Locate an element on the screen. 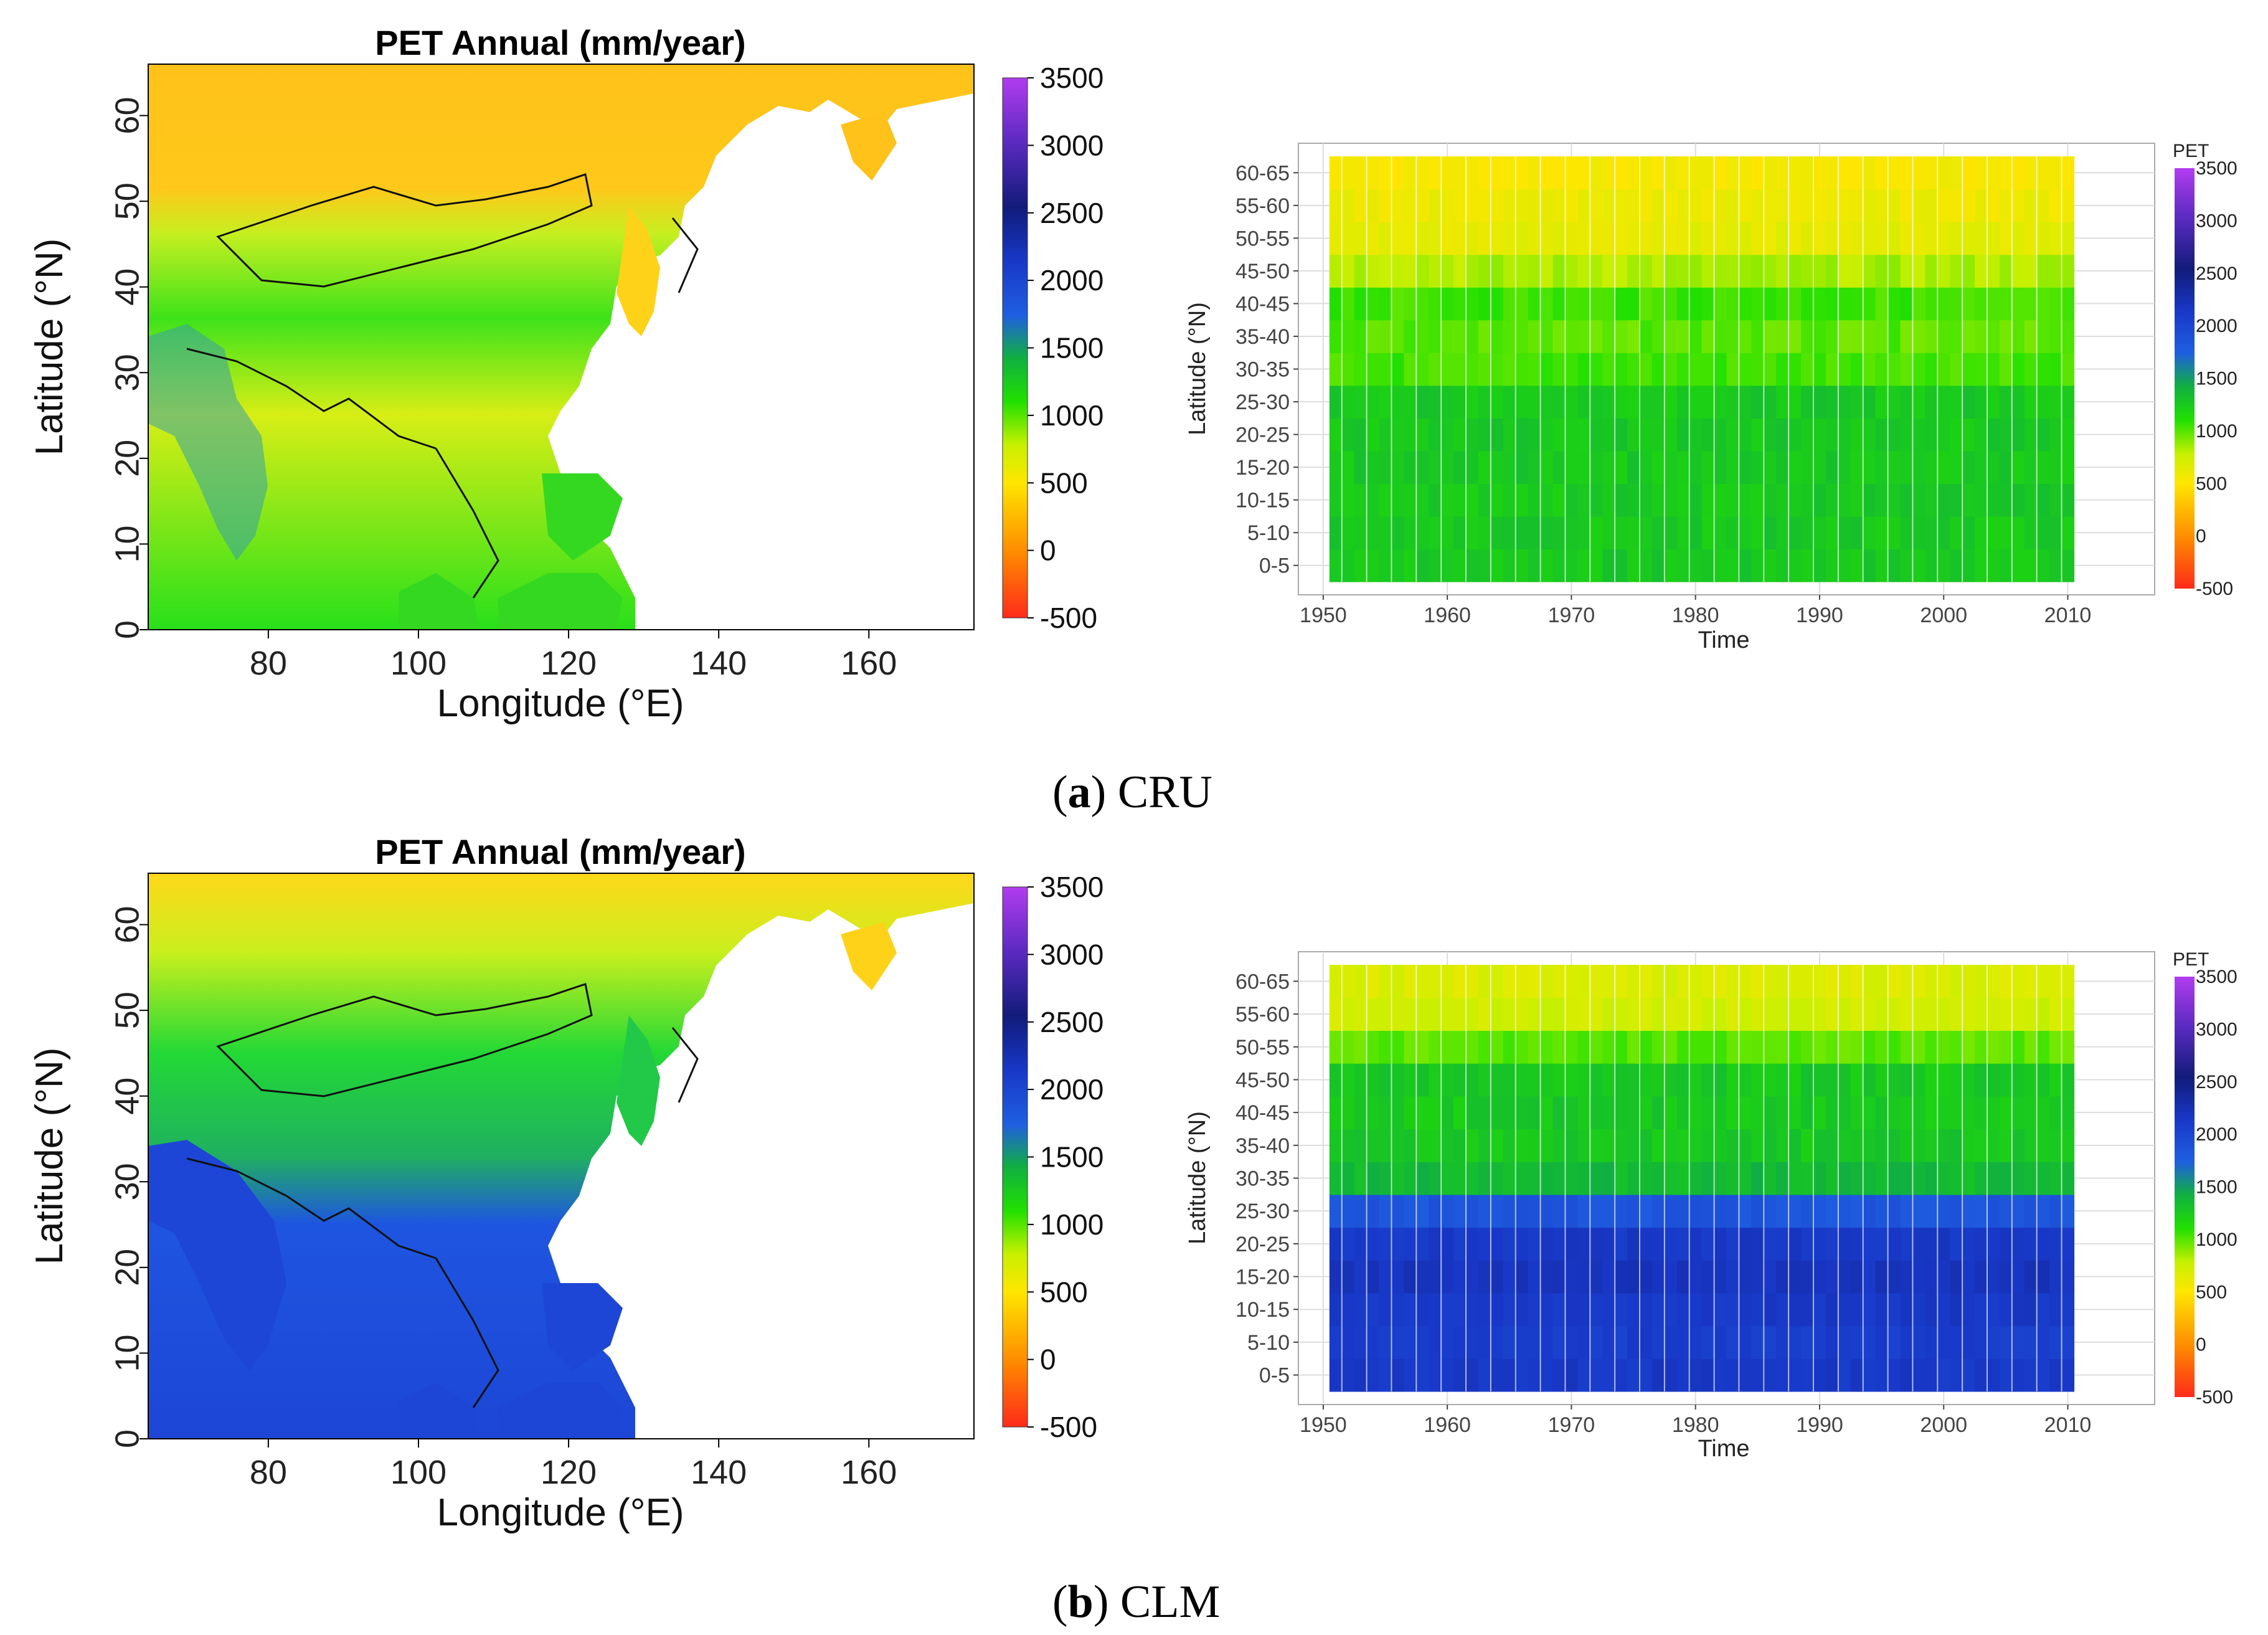 This screenshot has height=1635, width=2268. heatmap-colorbar-tick-label: 0 is located at coordinates (2201, 1345).